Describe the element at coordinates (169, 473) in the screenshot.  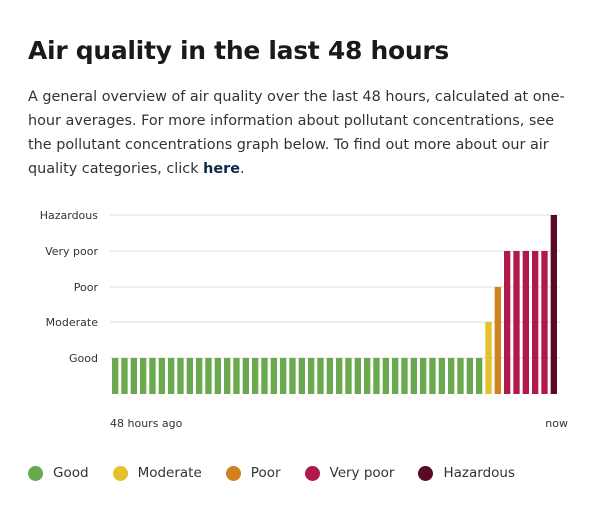
I see `legend-label: Moderate` at that location.